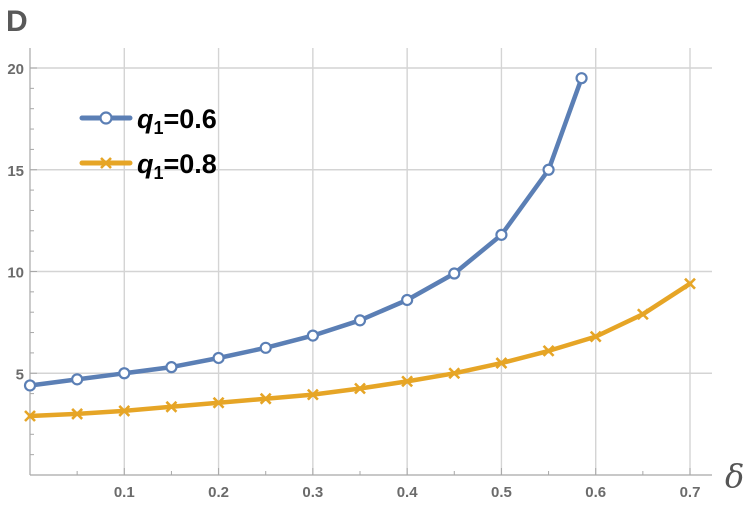 Image resolution: width=747 pixels, height=509 pixels. Describe the element at coordinates (595, 492) in the screenshot. I see `x-tick-label: 0.6` at that location.